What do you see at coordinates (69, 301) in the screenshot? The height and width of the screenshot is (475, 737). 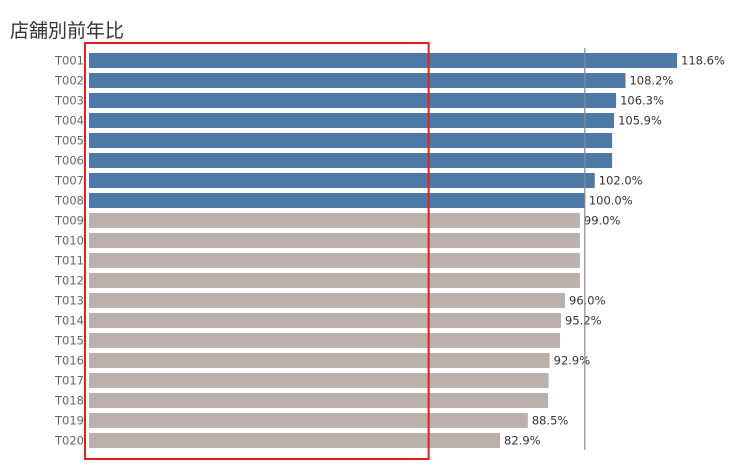 I see `tick-label-t013: T013` at bounding box center [69, 301].